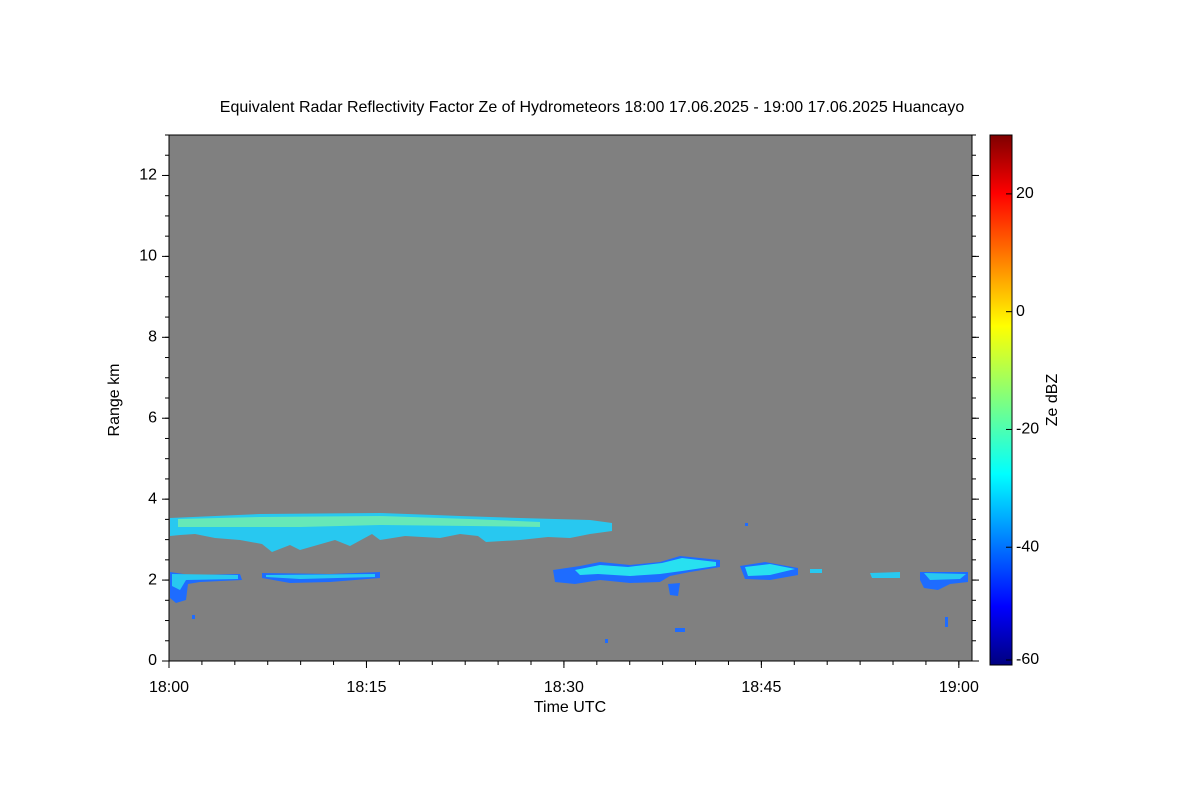  What do you see at coordinates (569, 578) in the screenshot?
I see `echoes` at bounding box center [569, 578].